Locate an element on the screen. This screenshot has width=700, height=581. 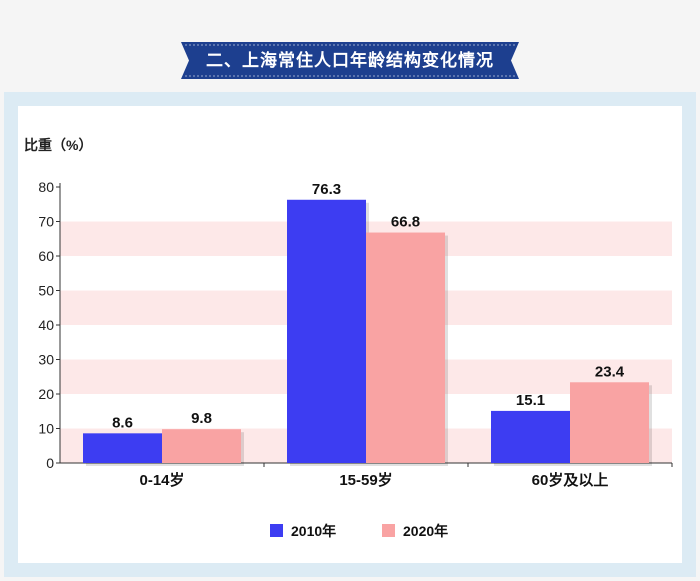
bar-value-label: 9.8 is located at coordinates (201, 418).